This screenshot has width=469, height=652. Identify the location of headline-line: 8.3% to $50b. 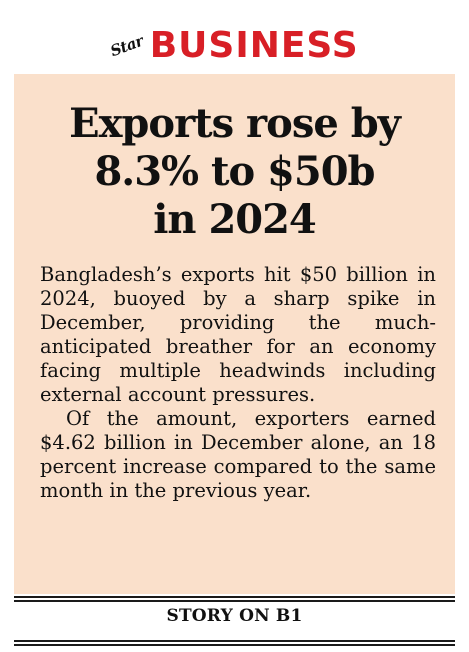
(234, 171).